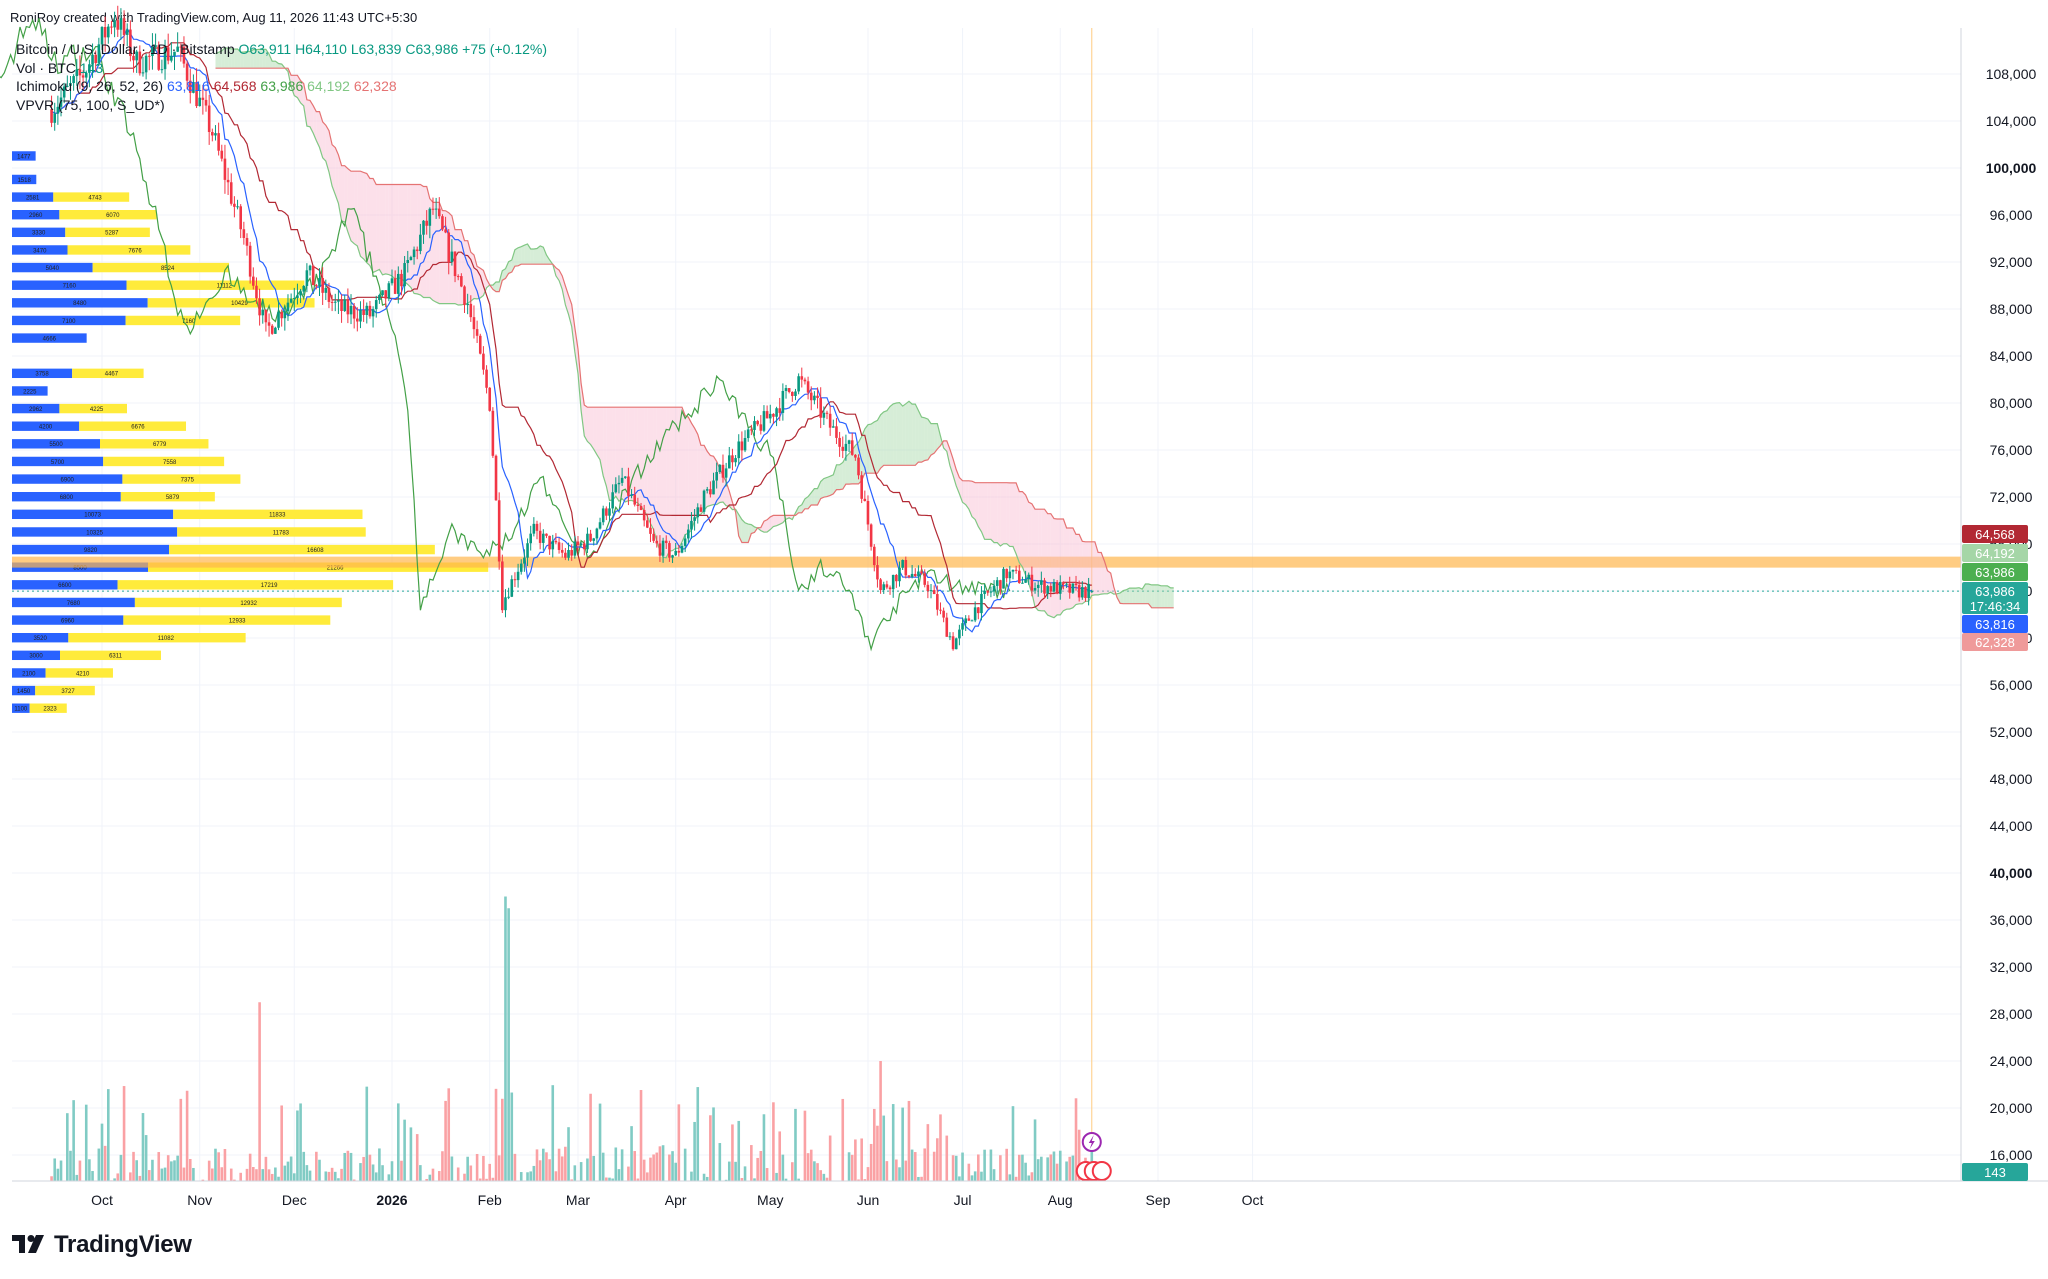  What do you see at coordinates (2011, 873) in the screenshot?
I see `price-tick: 40,000` at bounding box center [2011, 873].